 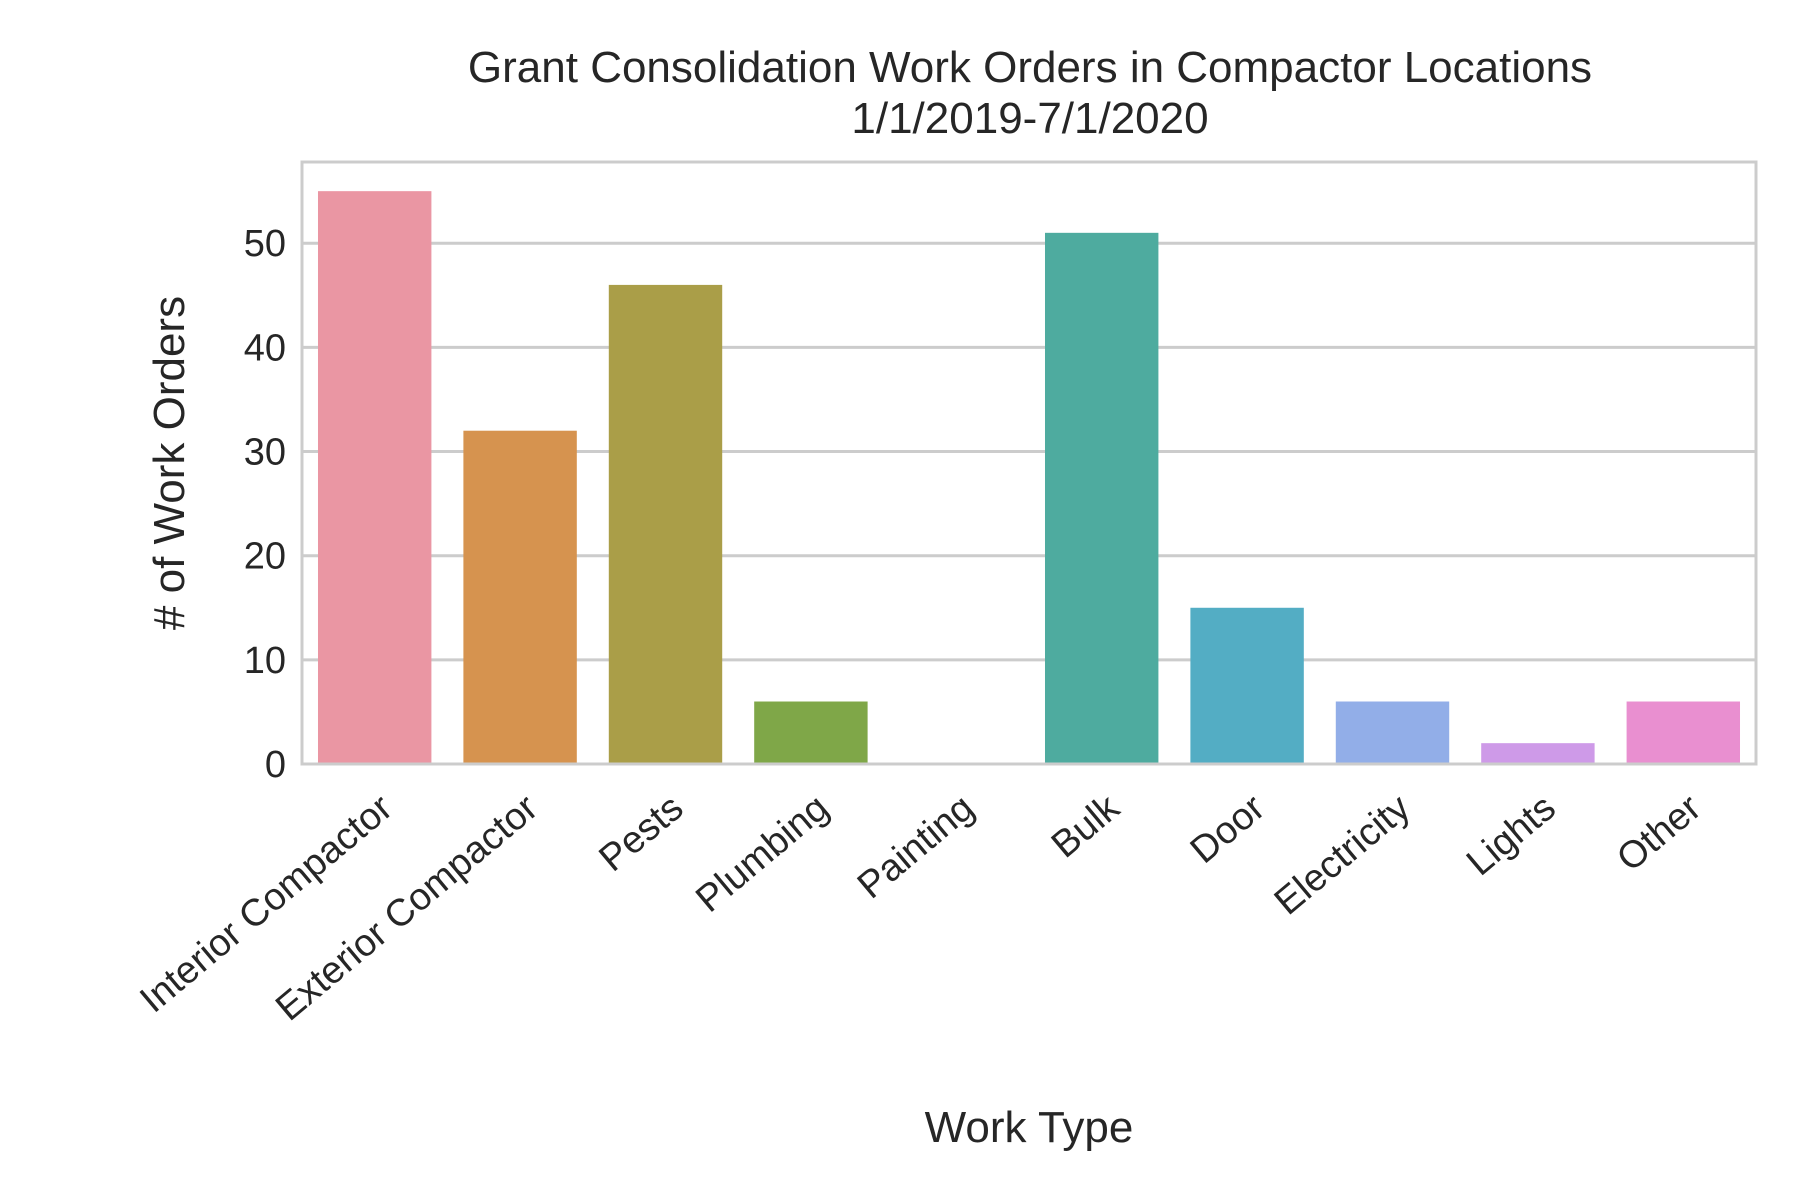 What do you see at coordinates (916, 847) in the screenshot?
I see `x-tick-label: Painting` at bounding box center [916, 847].